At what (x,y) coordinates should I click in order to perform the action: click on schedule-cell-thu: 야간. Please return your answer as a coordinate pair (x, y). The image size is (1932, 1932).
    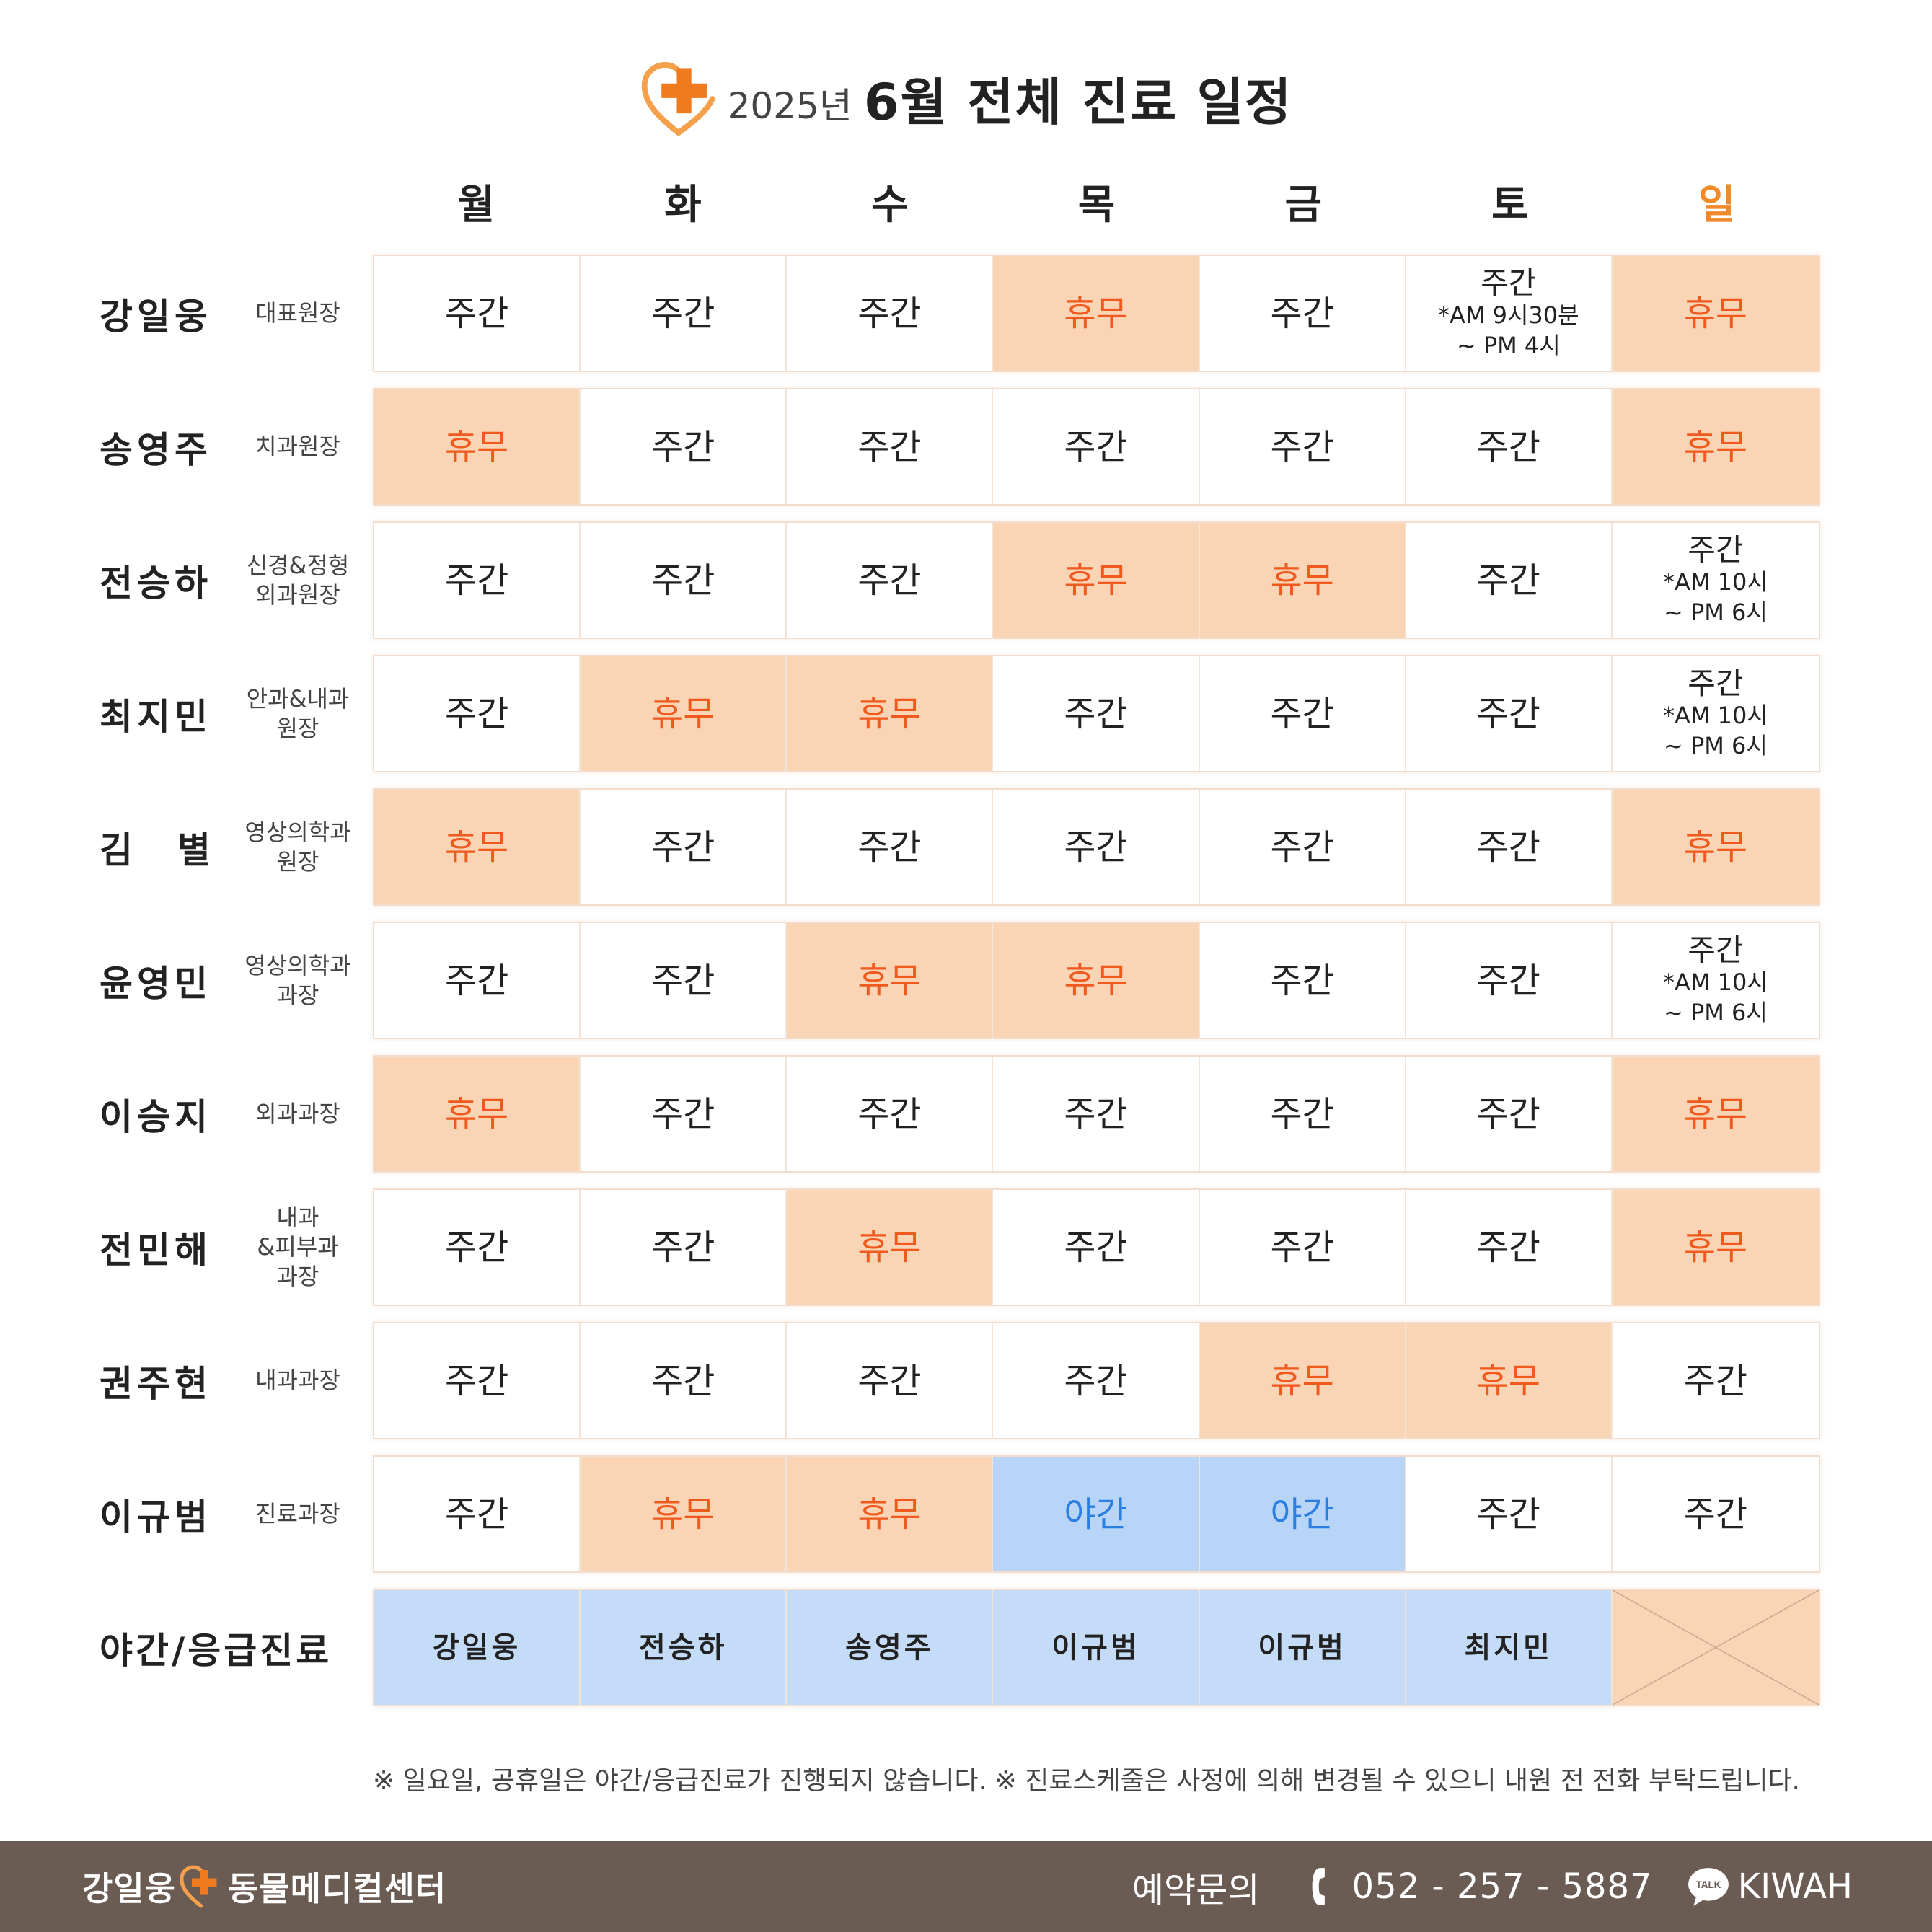
    Looking at the image, I should click on (1096, 1514).